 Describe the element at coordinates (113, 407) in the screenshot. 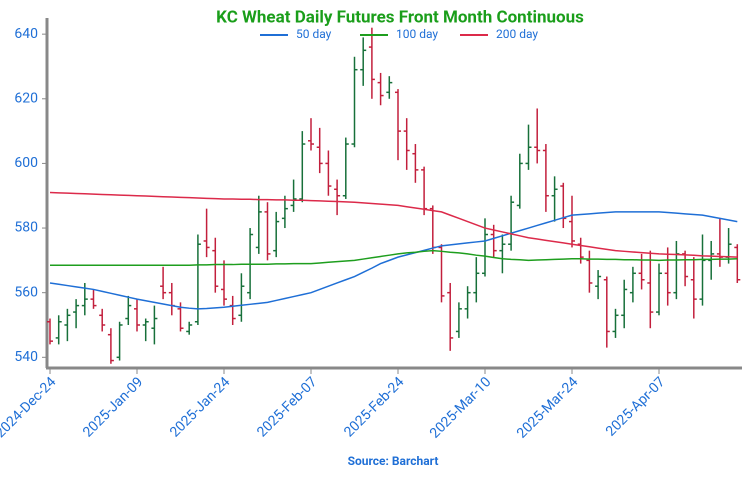

I see `x-tick-label: 2025-Jan-09` at that location.